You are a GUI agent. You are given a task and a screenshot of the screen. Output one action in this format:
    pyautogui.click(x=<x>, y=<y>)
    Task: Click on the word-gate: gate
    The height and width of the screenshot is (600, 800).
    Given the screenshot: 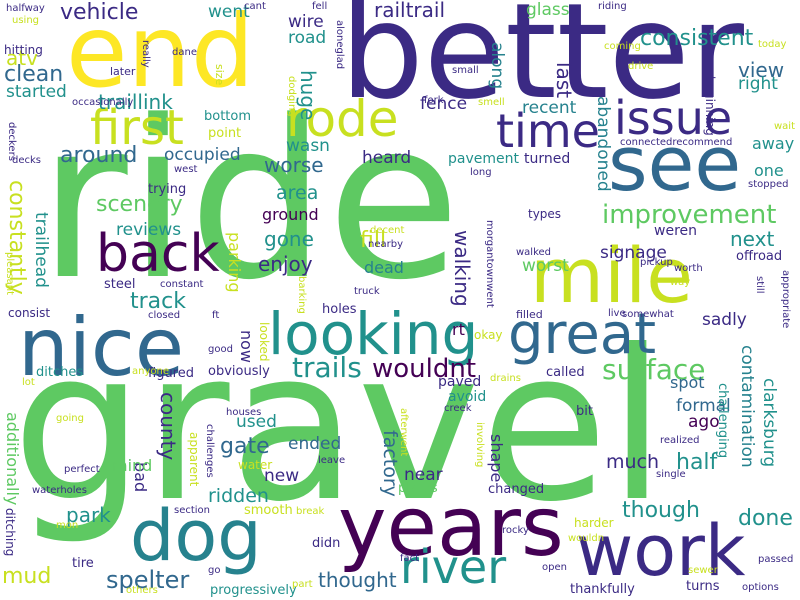 What is the action you would take?
    pyautogui.click(x=245, y=446)
    